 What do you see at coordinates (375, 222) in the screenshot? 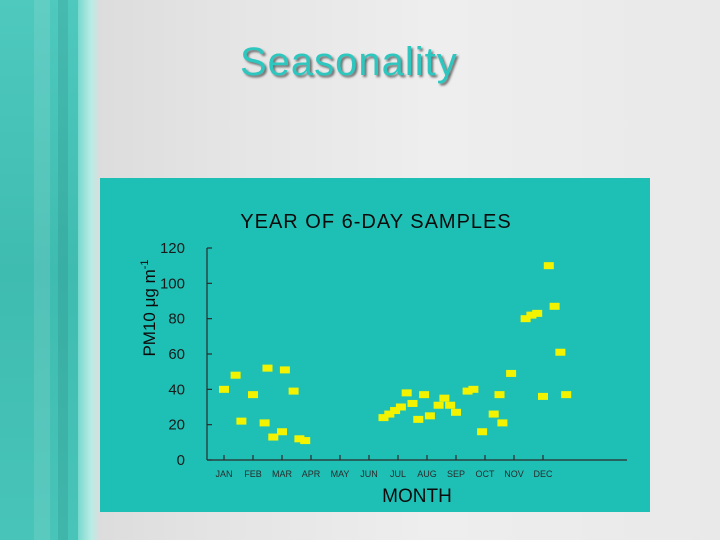
I see `chart-title: YEAR OF 6-DAY SAMPLES` at bounding box center [375, 222].